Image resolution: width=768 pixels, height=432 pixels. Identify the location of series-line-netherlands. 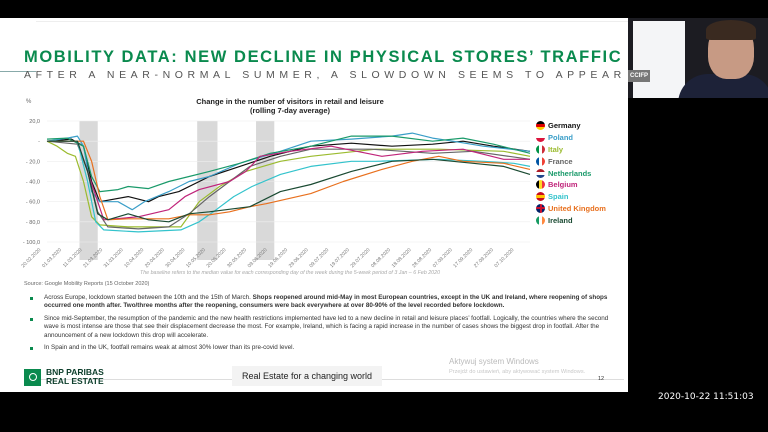
(288, 164).